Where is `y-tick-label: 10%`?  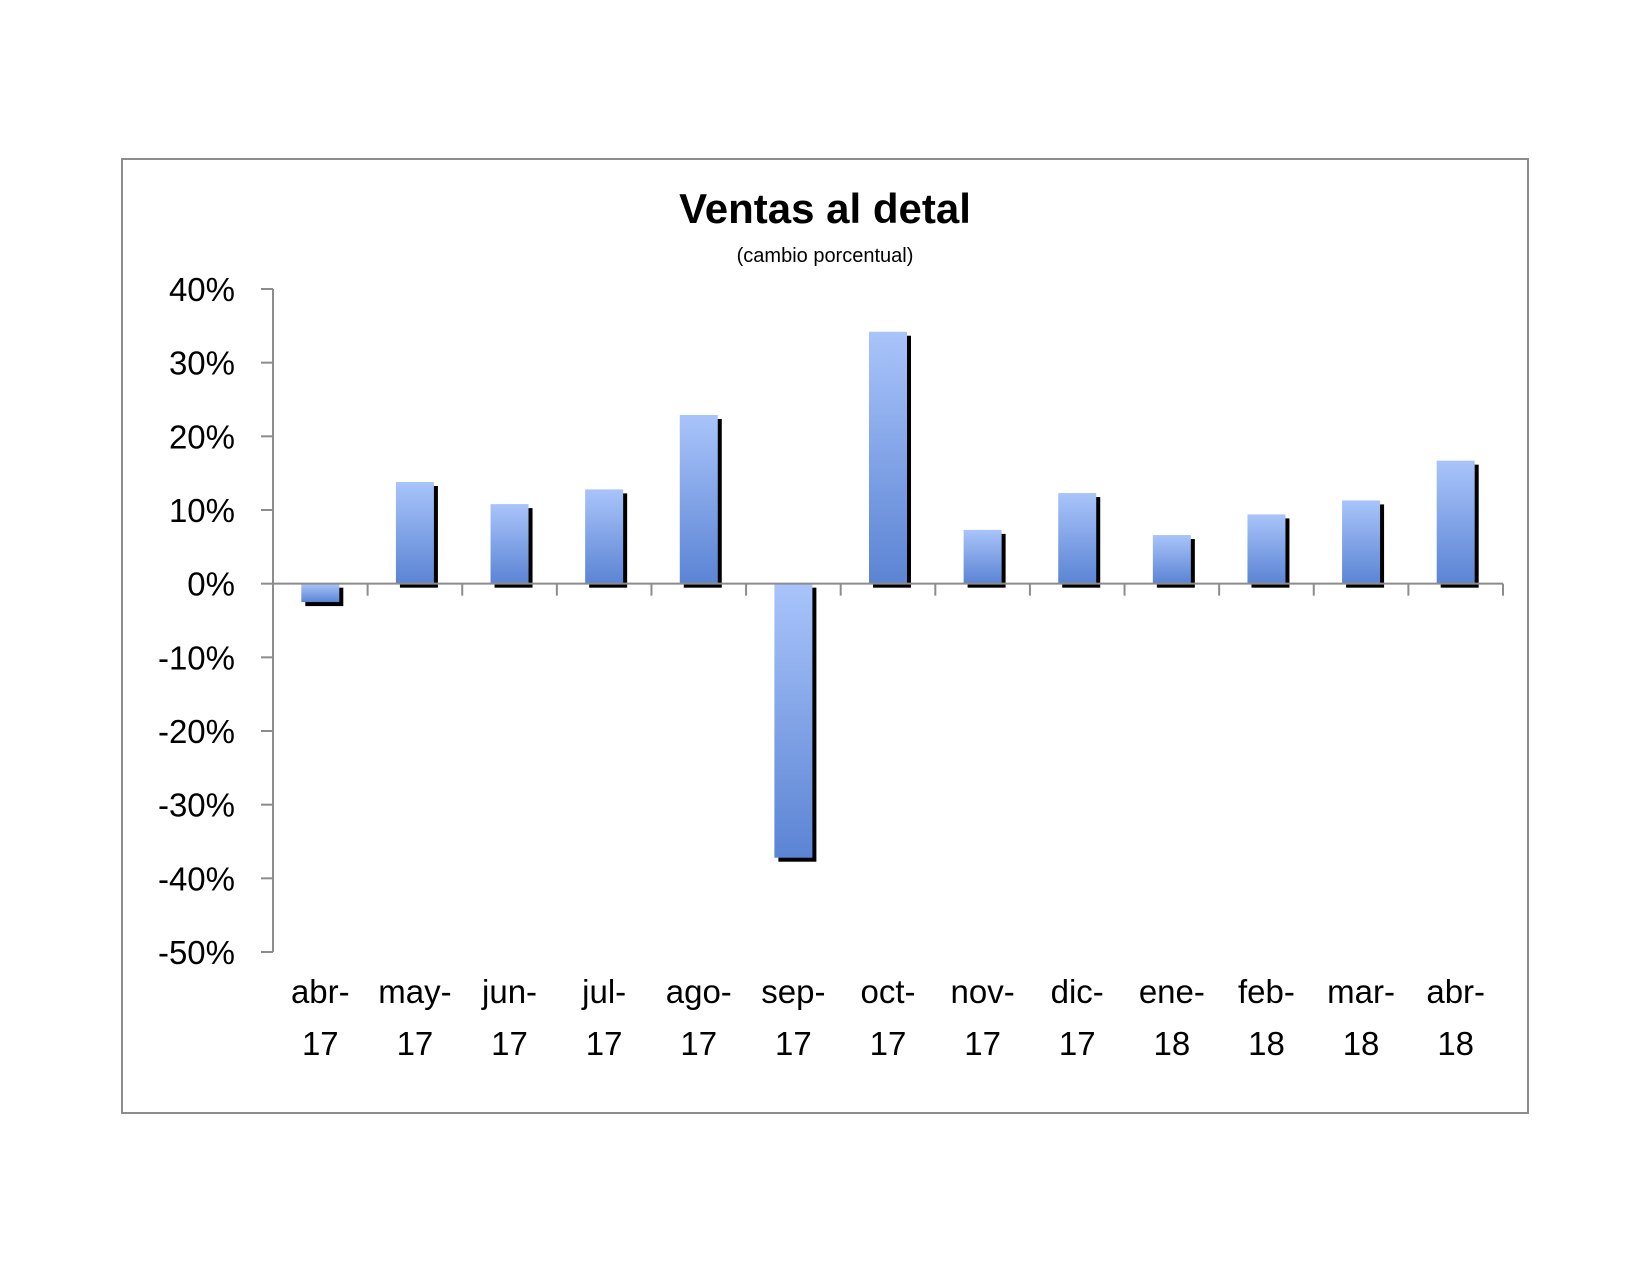
y-tick-label: 10% is located at coordinates (202, 510).